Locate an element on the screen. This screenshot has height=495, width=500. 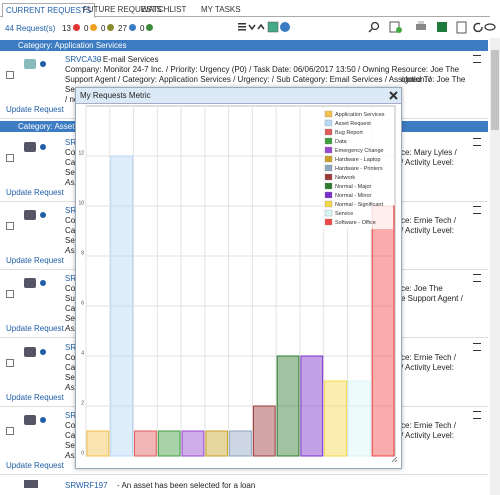
legend-label: Emergency Change is located at coordinates (359, 151).